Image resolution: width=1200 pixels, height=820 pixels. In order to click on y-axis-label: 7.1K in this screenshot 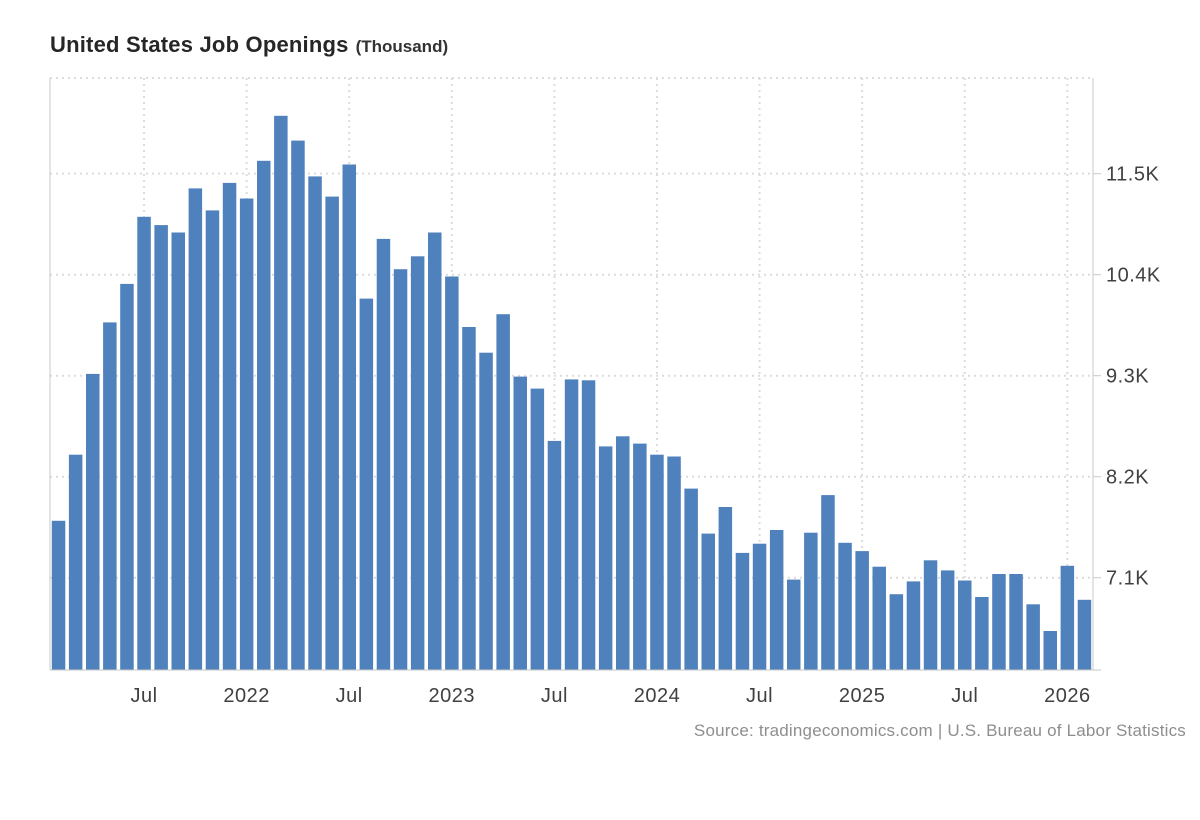, I will do `click(1127, 579)`.